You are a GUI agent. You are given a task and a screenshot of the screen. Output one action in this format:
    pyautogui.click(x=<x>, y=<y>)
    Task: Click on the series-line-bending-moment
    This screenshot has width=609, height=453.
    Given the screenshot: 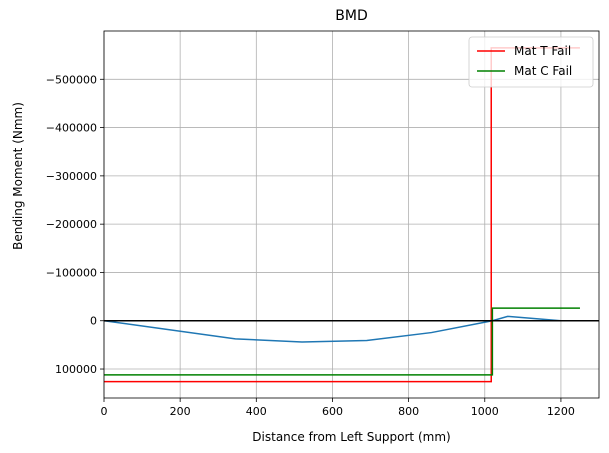 What is the action you would take?
    pyautogui.click(x=332, y=329)
    